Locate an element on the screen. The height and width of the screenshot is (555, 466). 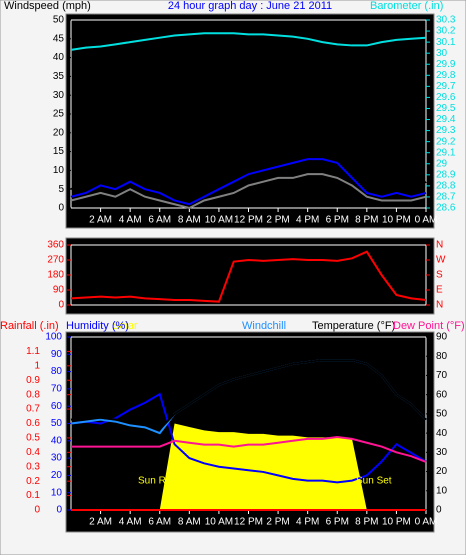
yticks-label: 30 is located at coordinates (57, 458).